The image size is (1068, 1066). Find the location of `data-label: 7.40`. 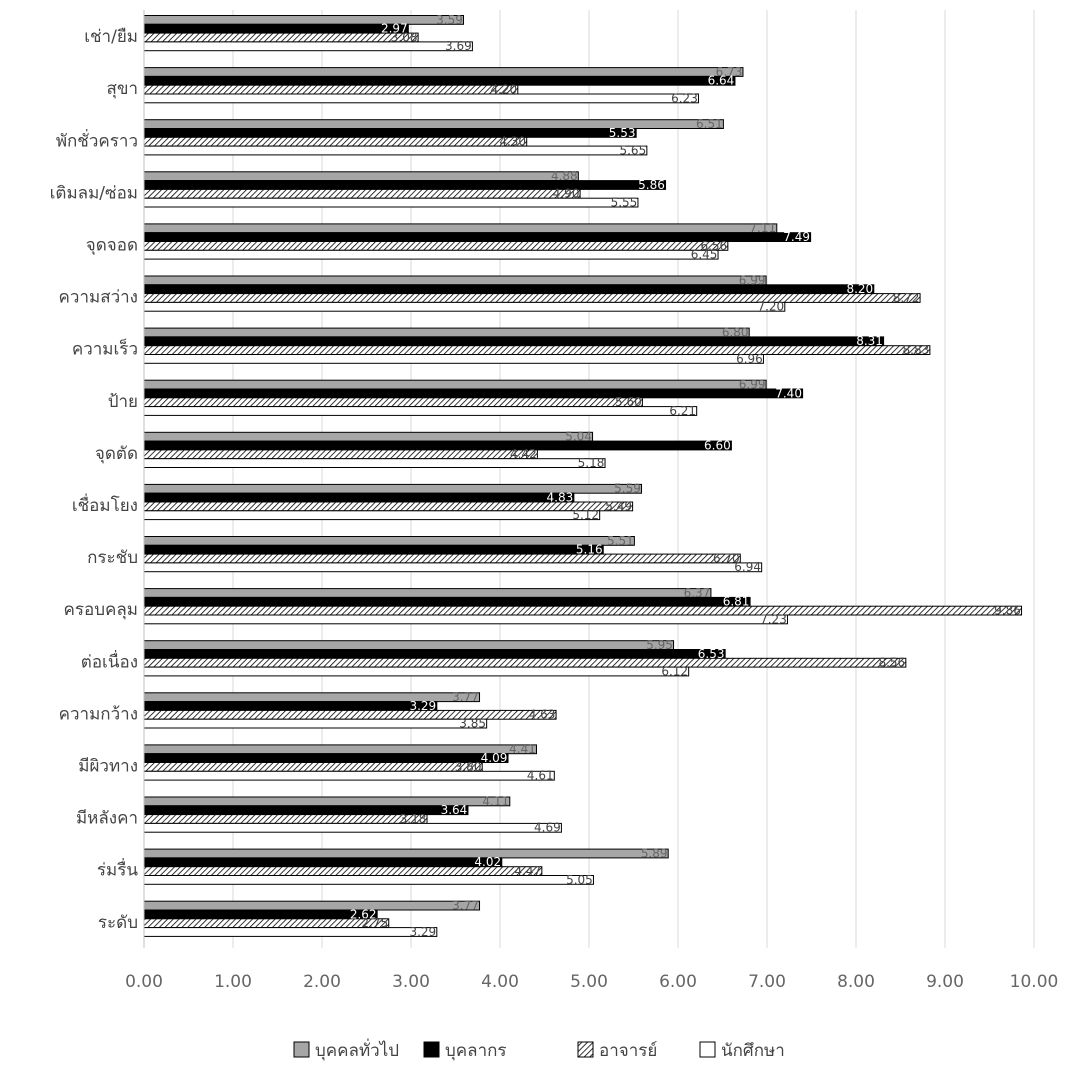

data-label: 7.40 is located at coordinates (788, 393).